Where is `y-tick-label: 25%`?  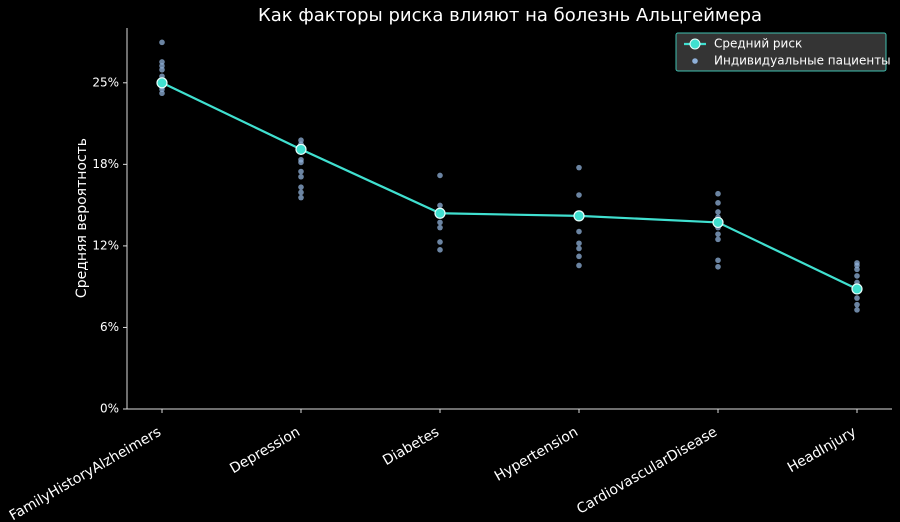 y-tick-label: 25% is located at coordinates (105, 82).